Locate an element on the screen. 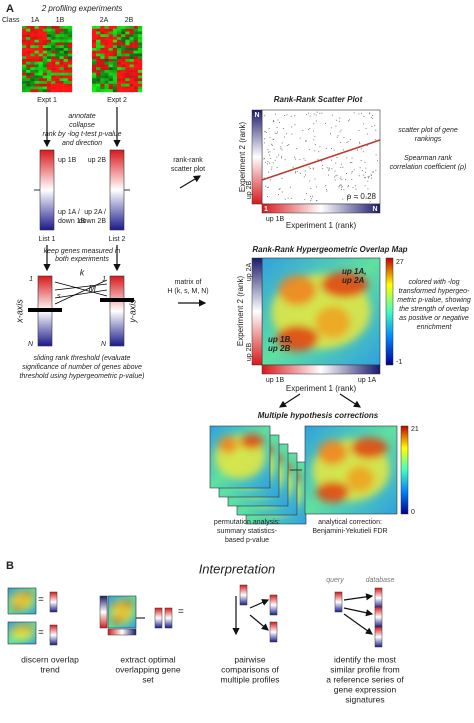 The width and height of the screenshot is (474, 723). class-label: Class is located at coordinates (11, 20).